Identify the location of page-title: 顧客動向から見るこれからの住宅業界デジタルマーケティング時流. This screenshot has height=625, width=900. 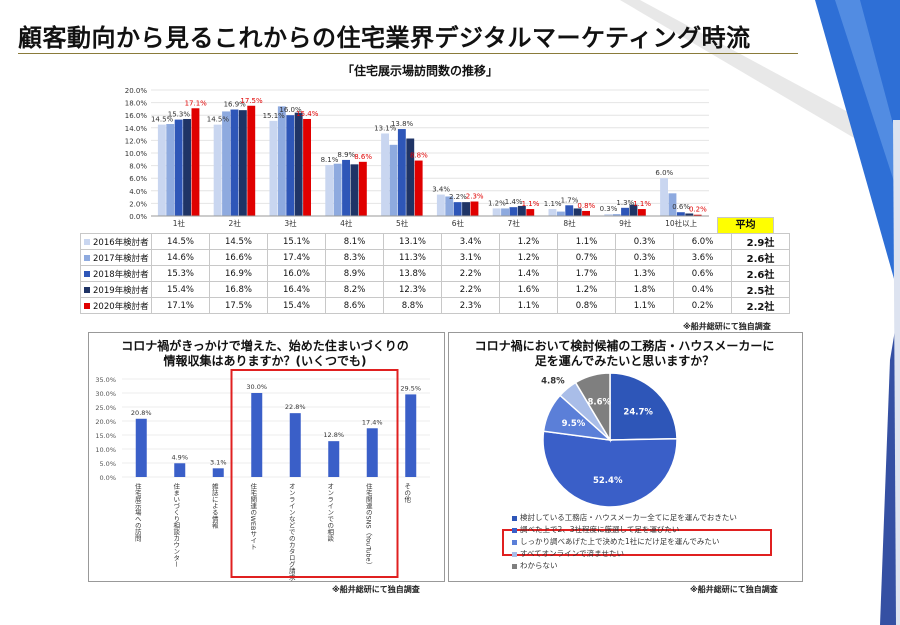
(384, 38).